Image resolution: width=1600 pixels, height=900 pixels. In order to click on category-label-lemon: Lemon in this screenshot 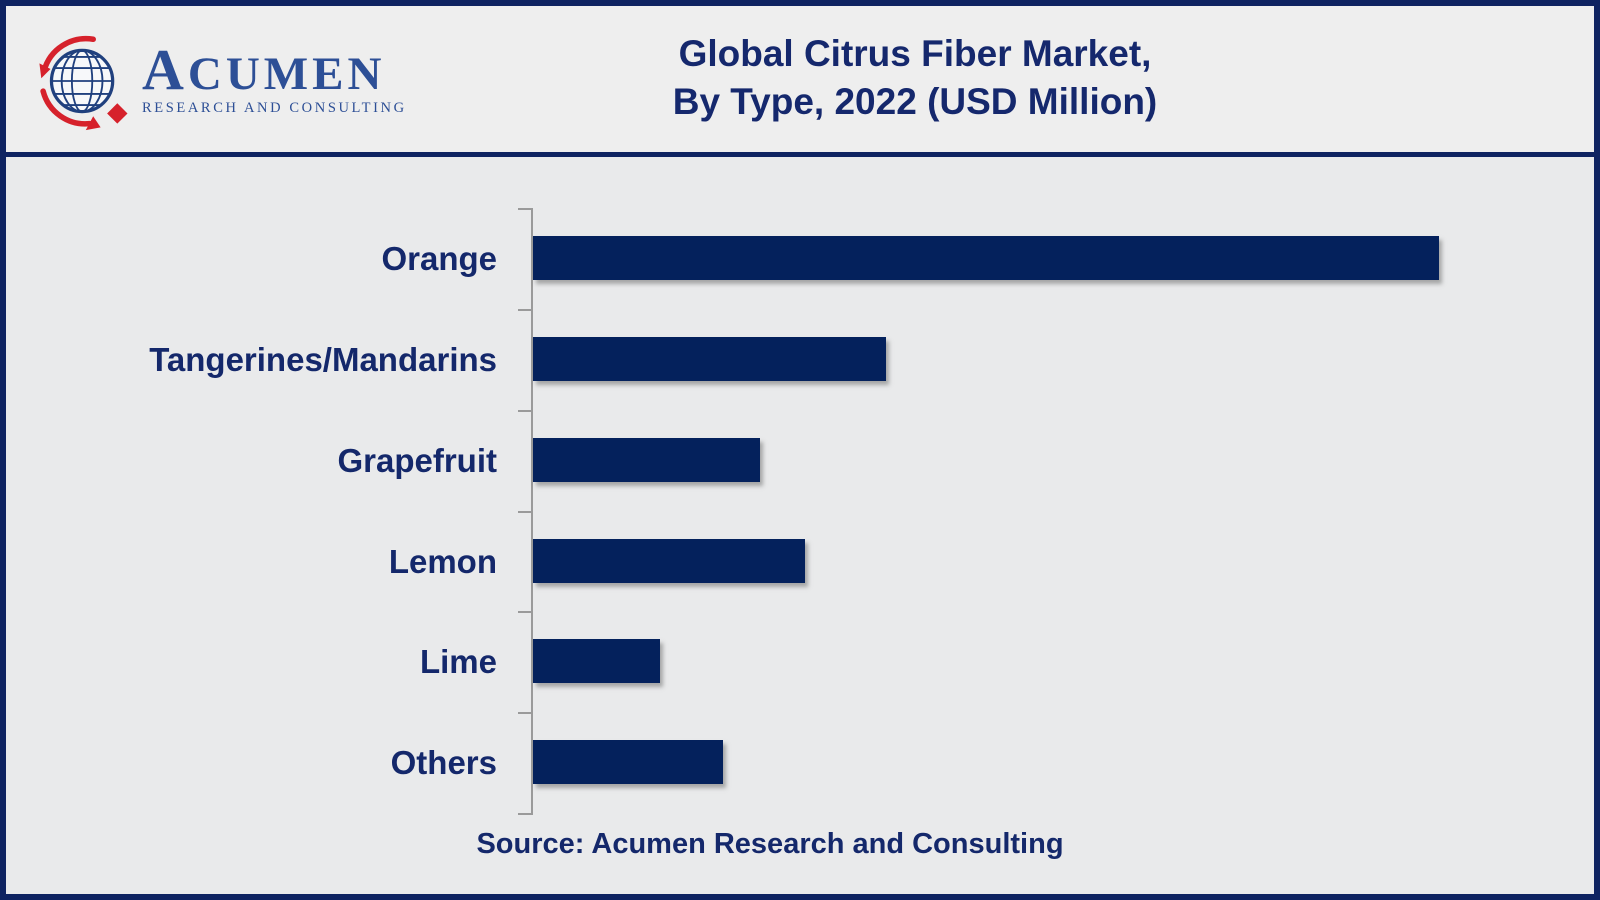, I will do `click(442, 561)`.